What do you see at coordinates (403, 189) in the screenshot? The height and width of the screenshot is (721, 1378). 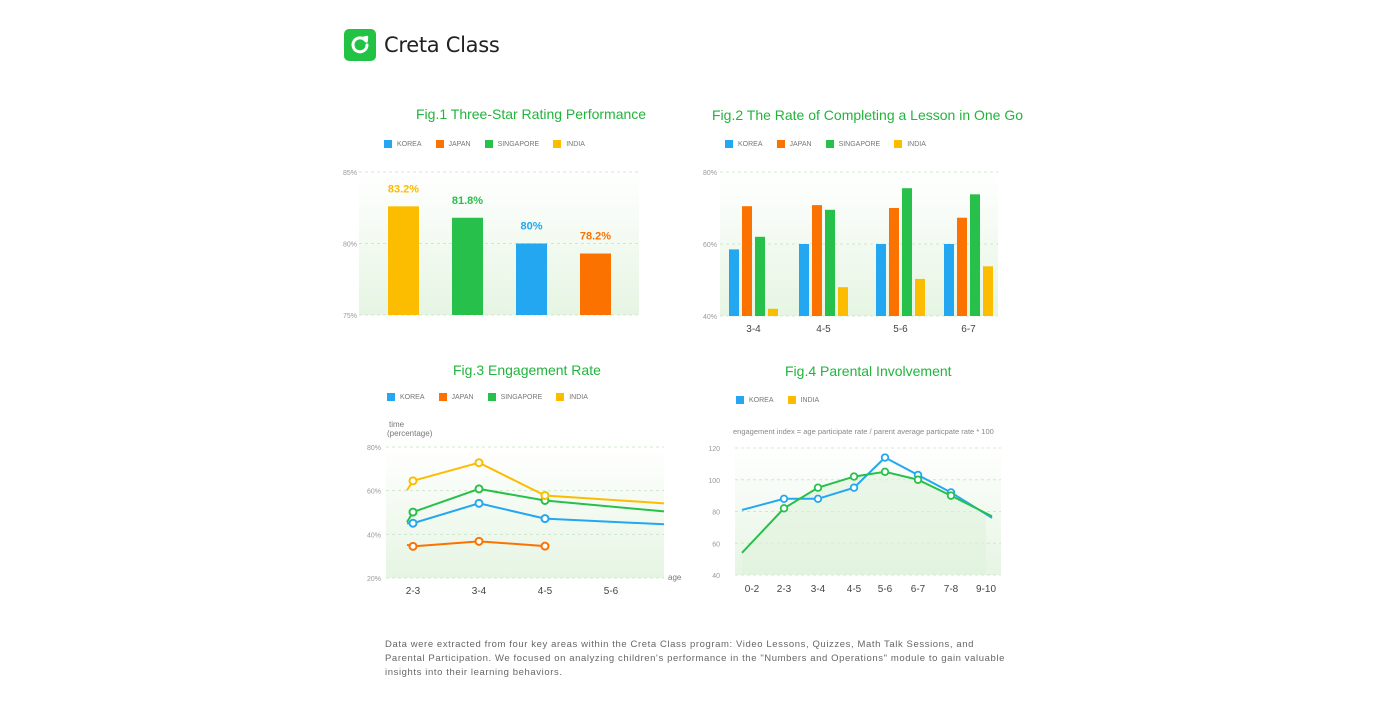 I see `data-label: 83.2%` at bounding box center [403, 189].